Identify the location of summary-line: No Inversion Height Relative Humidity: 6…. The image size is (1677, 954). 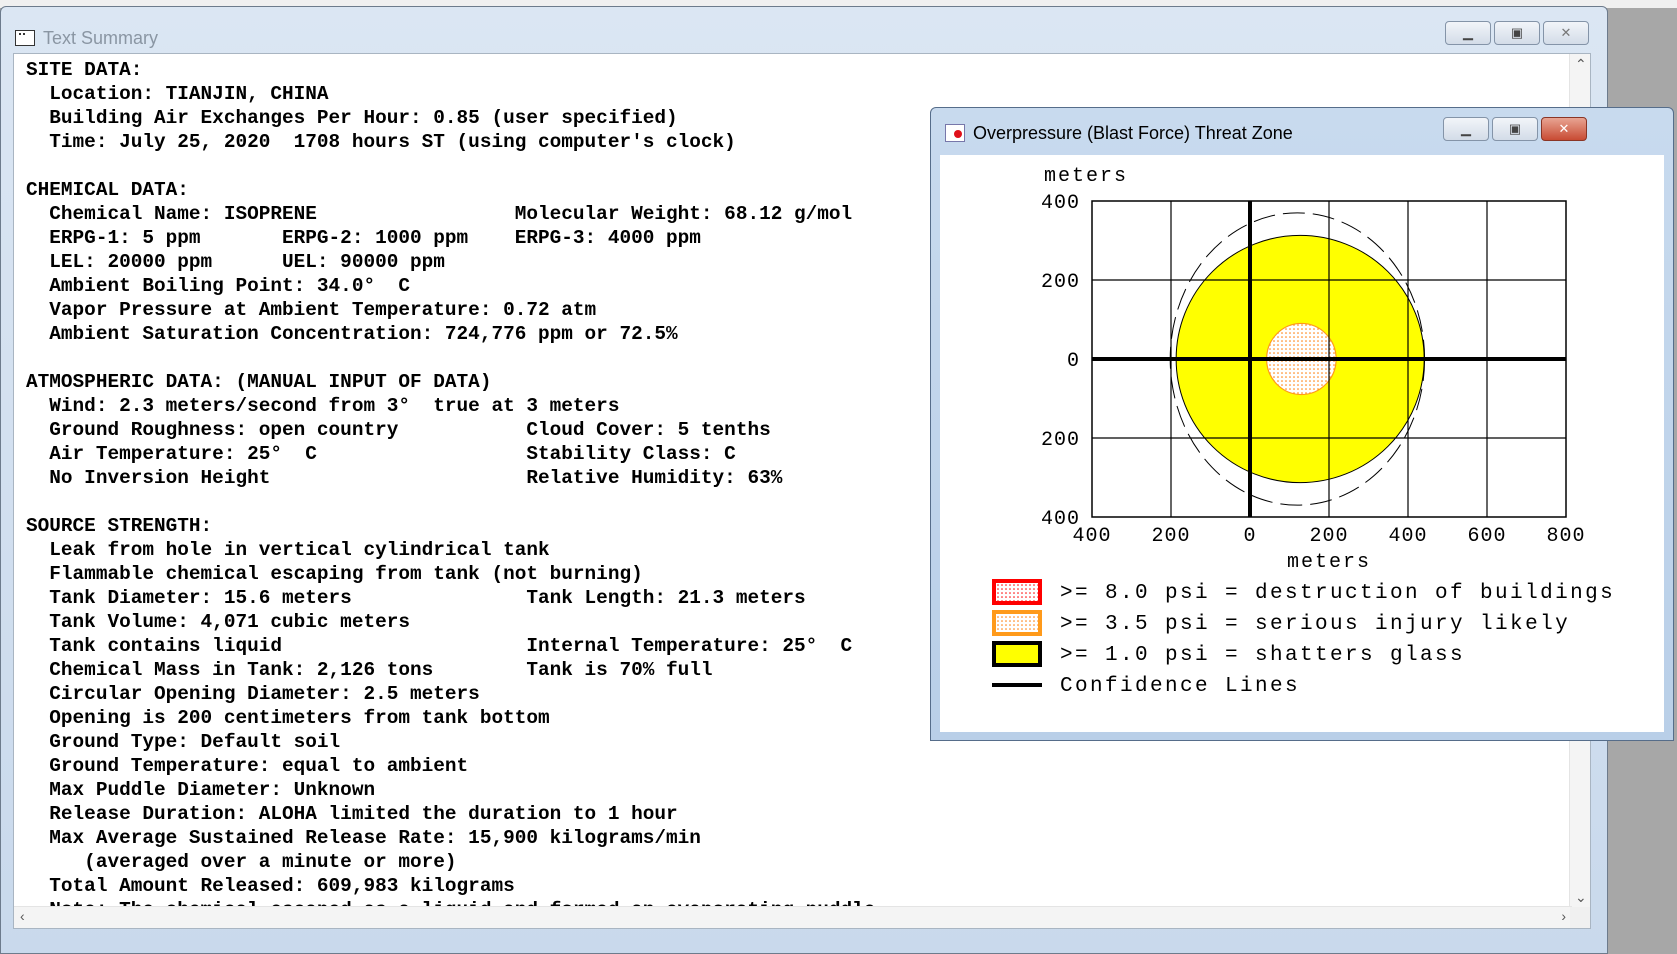
(404, 478).